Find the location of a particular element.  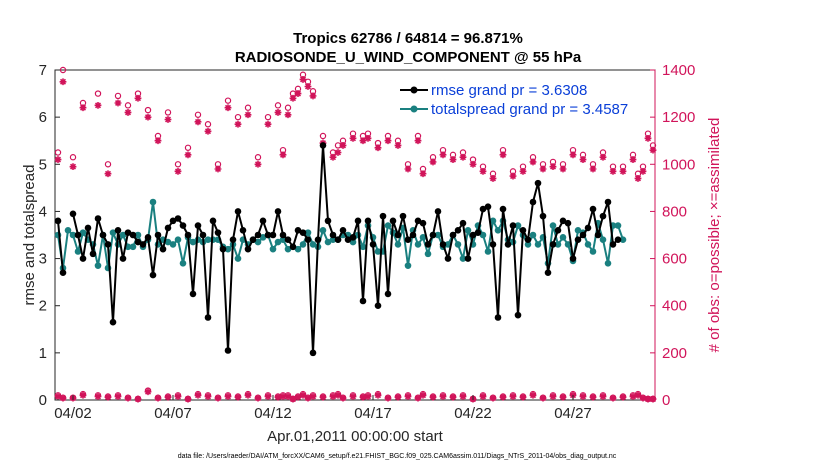

rmse-line is located at coordinates (60, 246).